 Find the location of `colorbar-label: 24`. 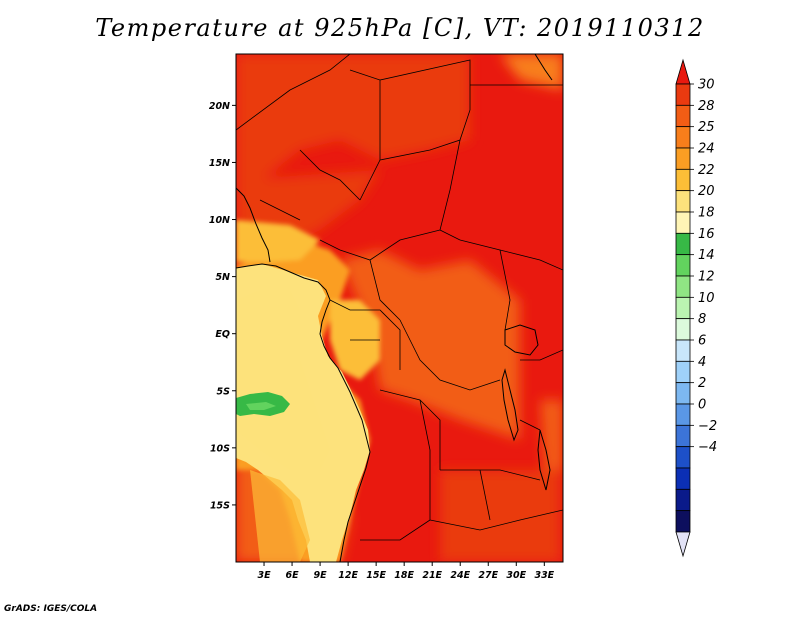

colorbar-label: 24 is located at coordinates (706, 149).